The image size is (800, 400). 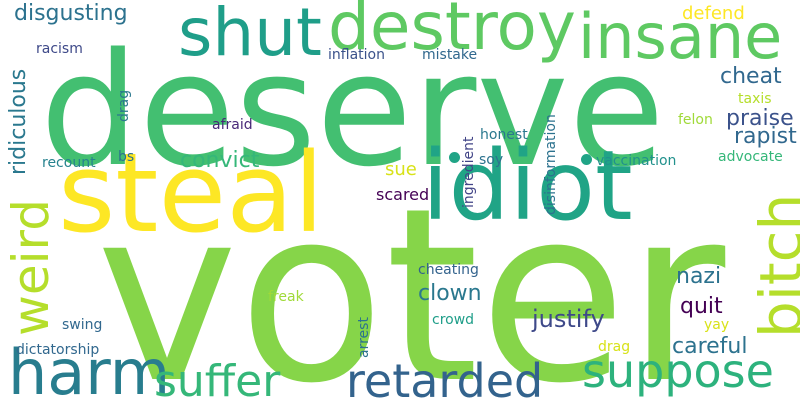 What do you see at coordinates (89, 368) in the screenshot?
I see `word-harm: harm` at bounding box center [89, 368].